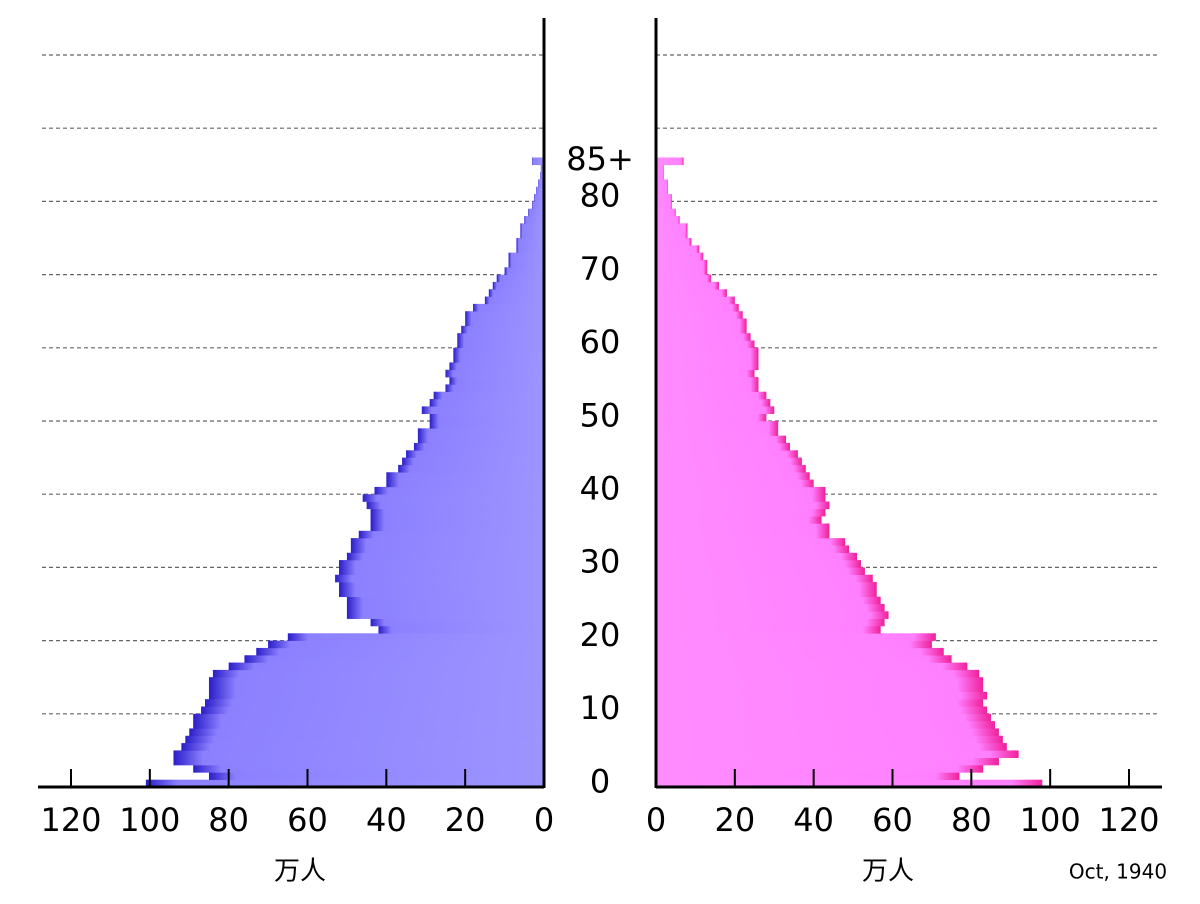 The height and width of the screenshot is (904, 1200). What do you see at coordinates (813, 820) in the screenshot?
I see `x-tick-label: 40` at bounding box center [813, 820].